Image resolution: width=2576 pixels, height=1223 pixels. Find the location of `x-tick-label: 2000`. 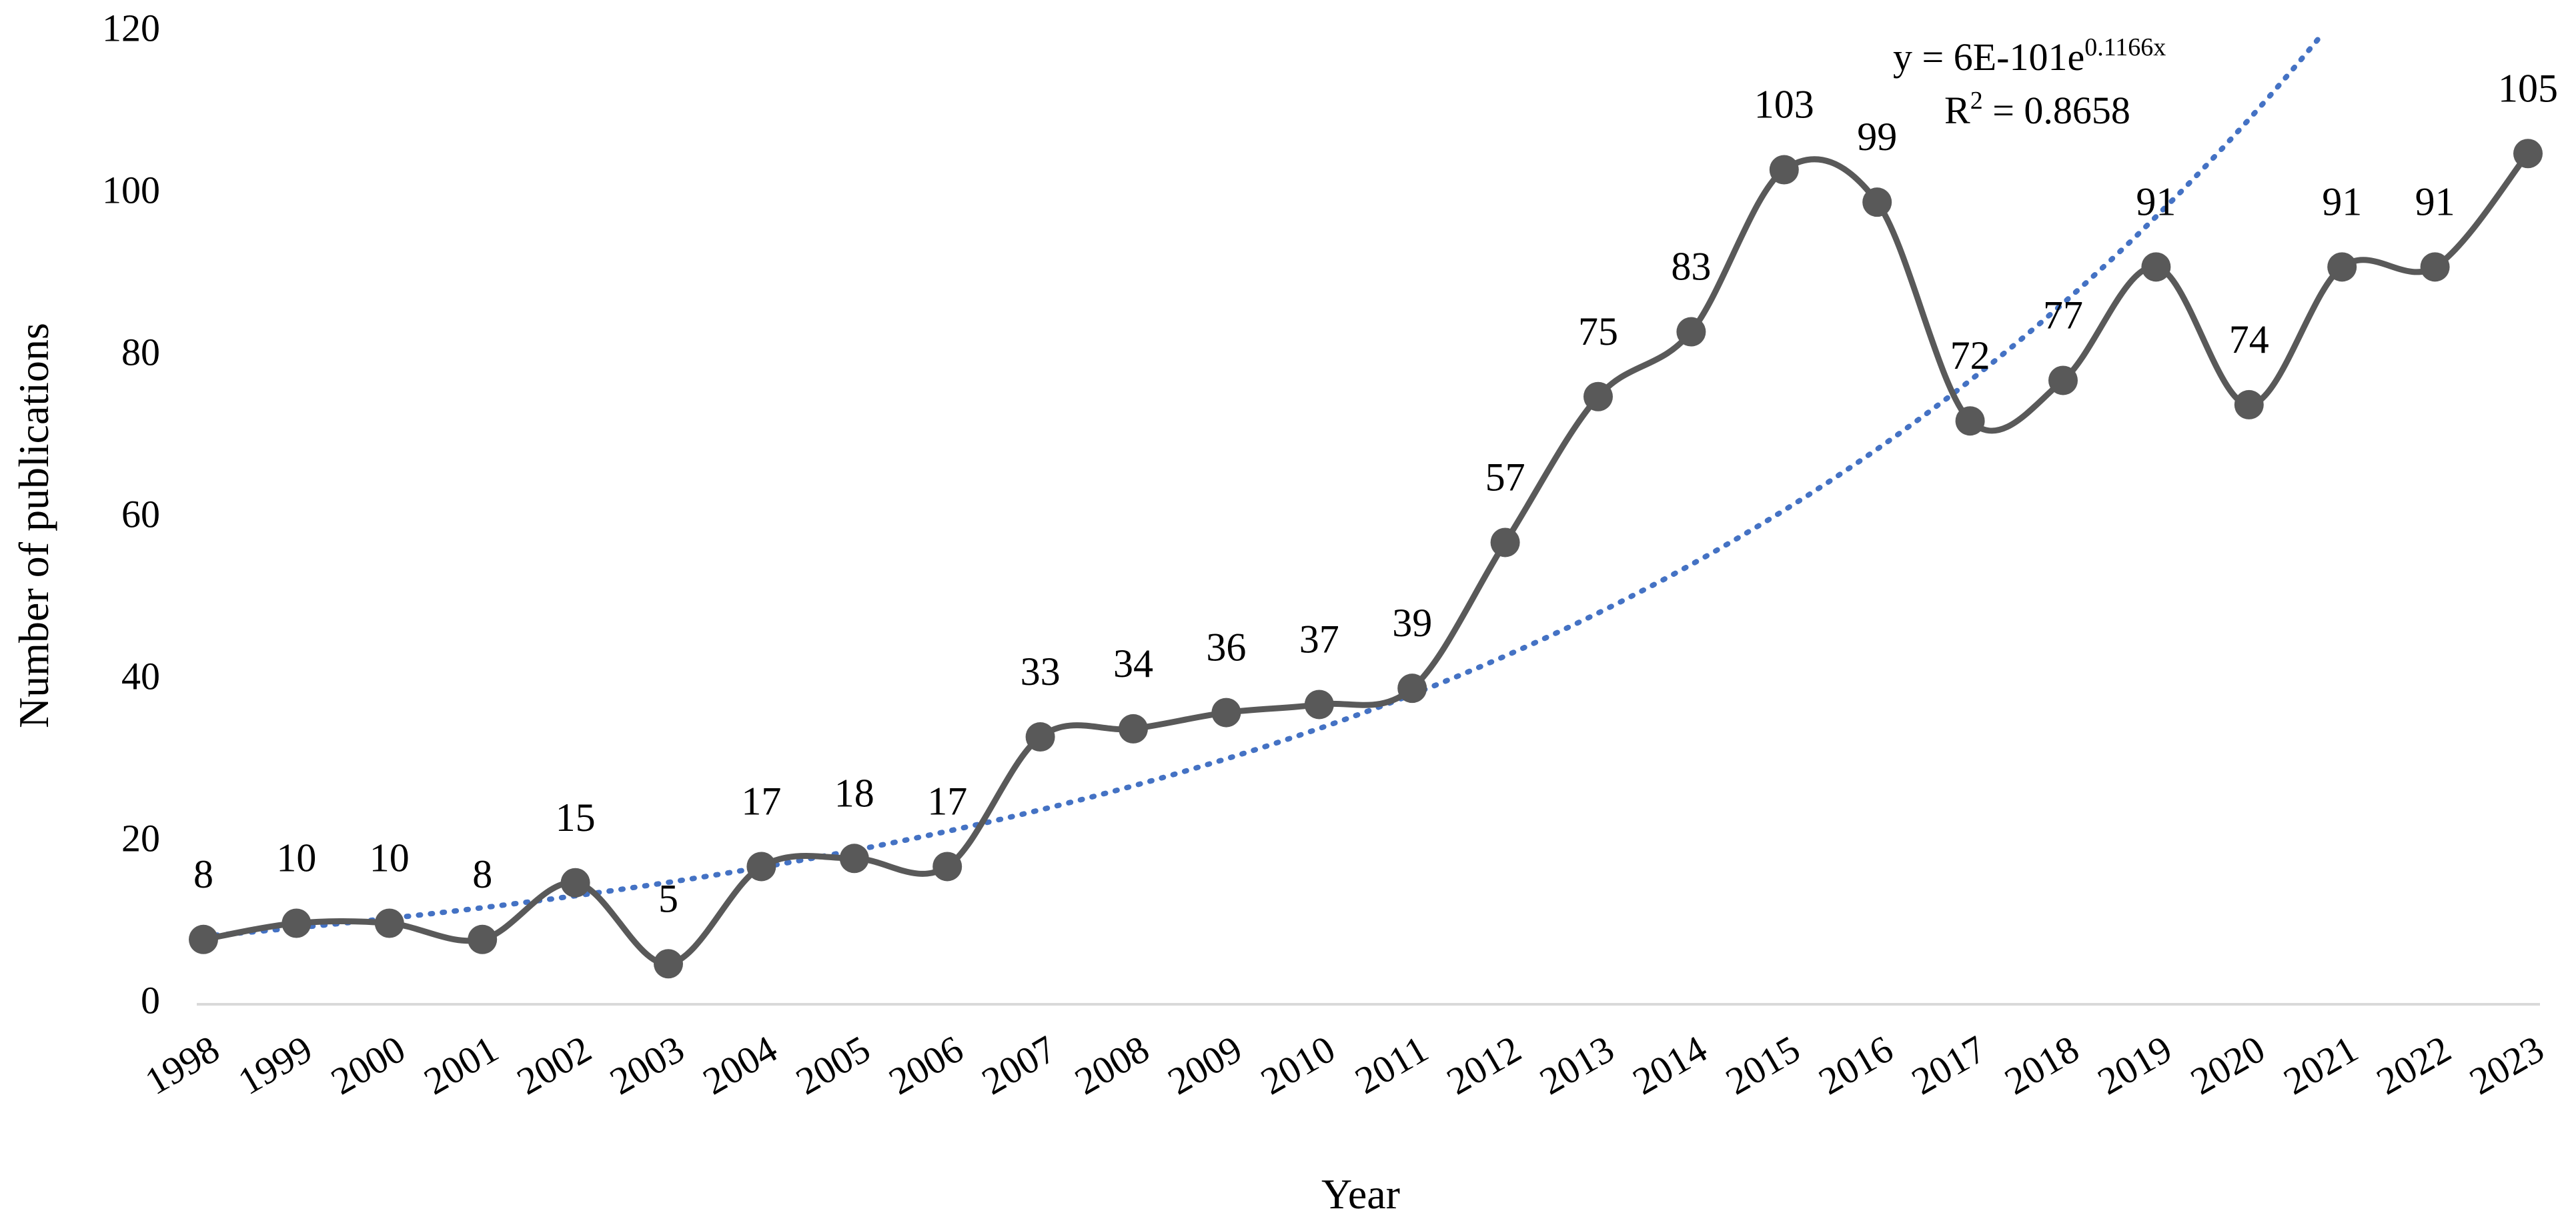

x-tick-label: 2000 is located at coordinates (368, 1065).